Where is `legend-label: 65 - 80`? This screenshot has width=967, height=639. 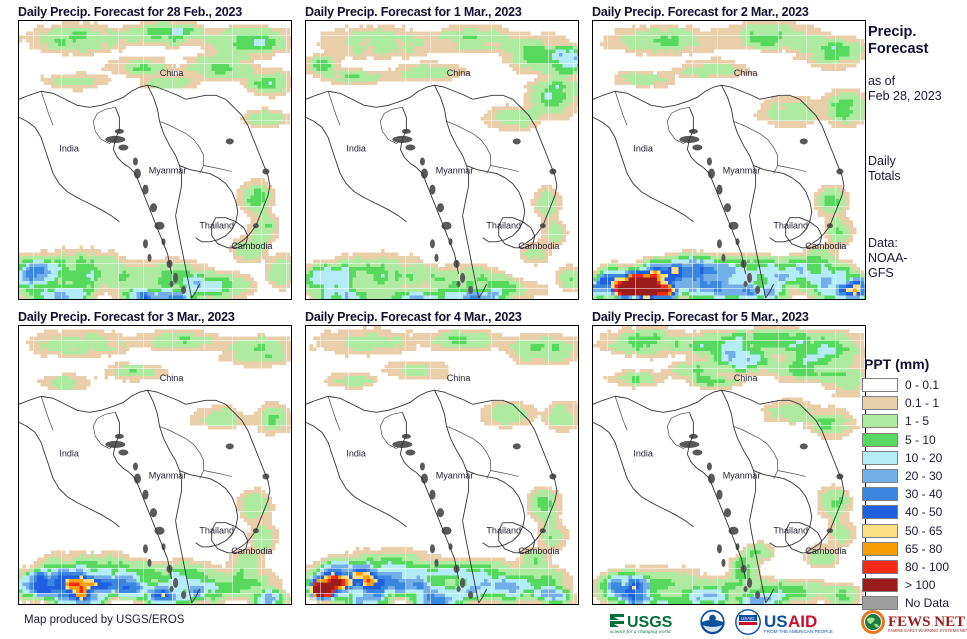
legend-label: 65 - 80 is located at coordinates (924, 548).